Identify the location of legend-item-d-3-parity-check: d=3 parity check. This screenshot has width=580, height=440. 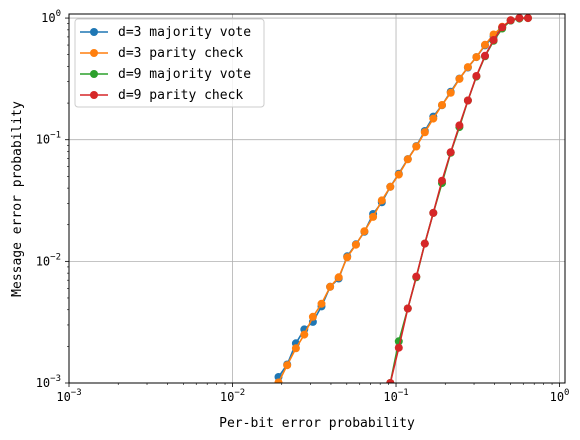
(161, 53).